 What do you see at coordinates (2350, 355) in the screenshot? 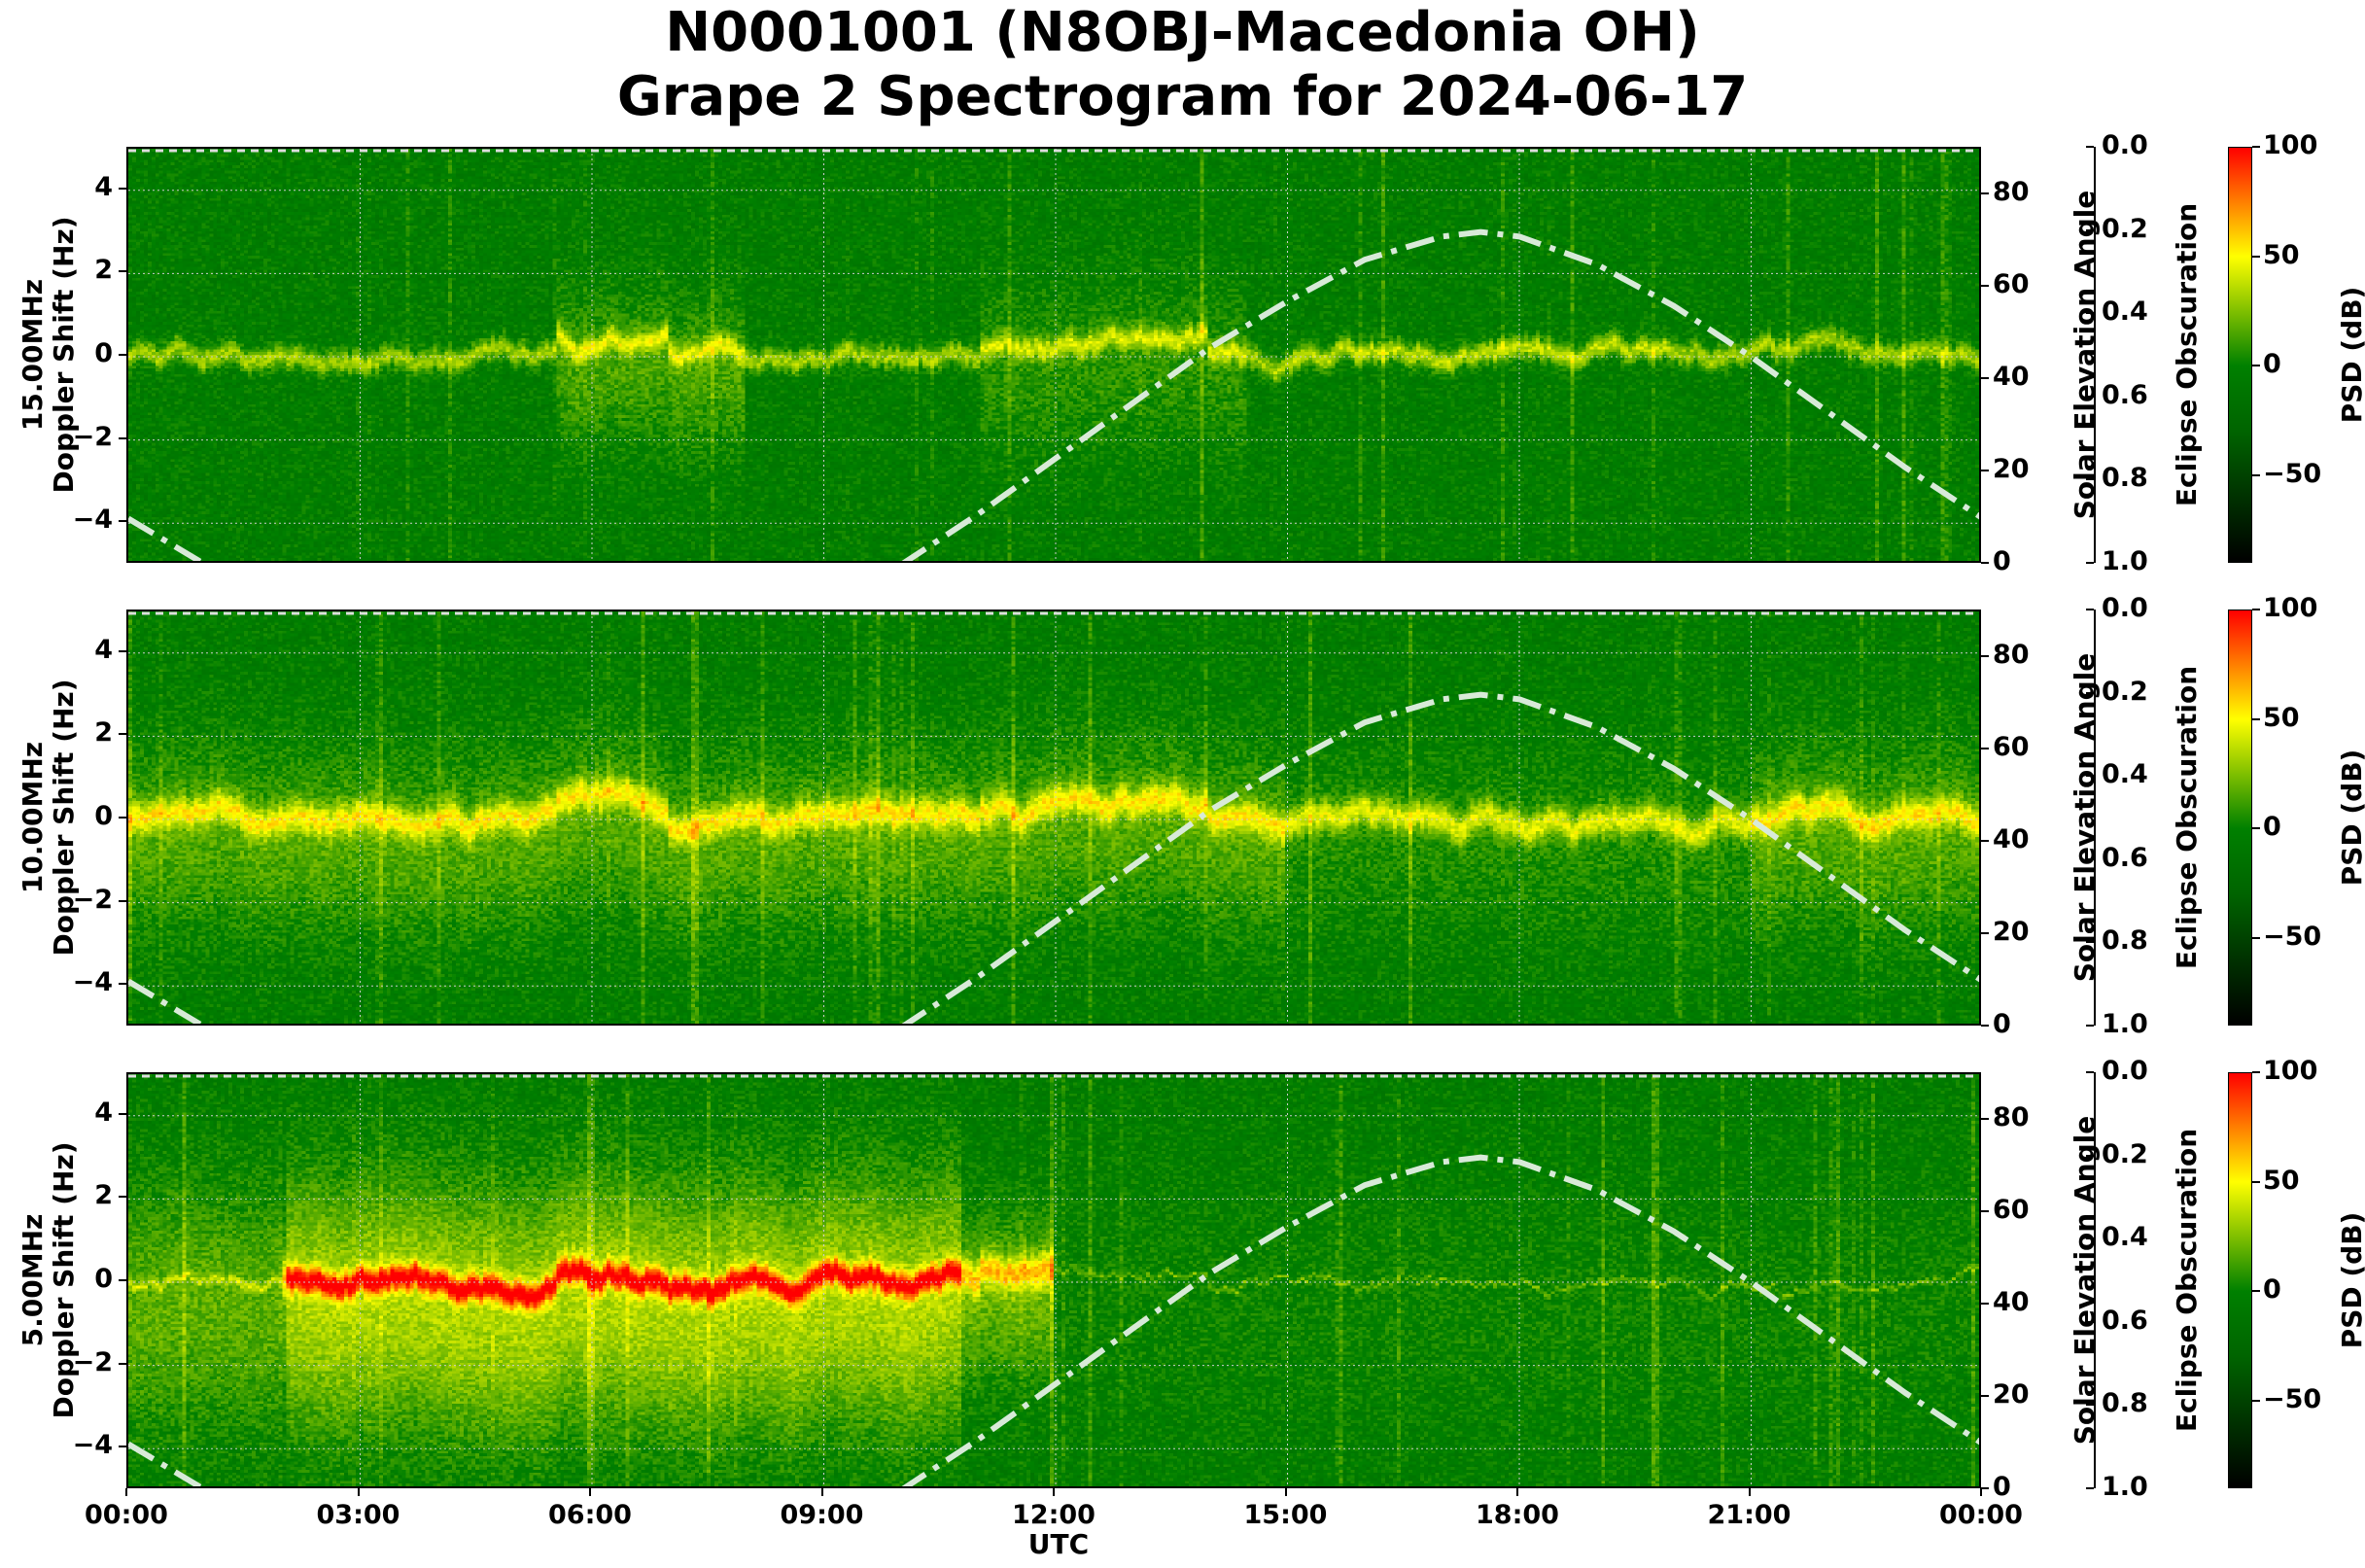
I see `colorbar-label: PSD (dB)` at bounding box center [2350, 355].